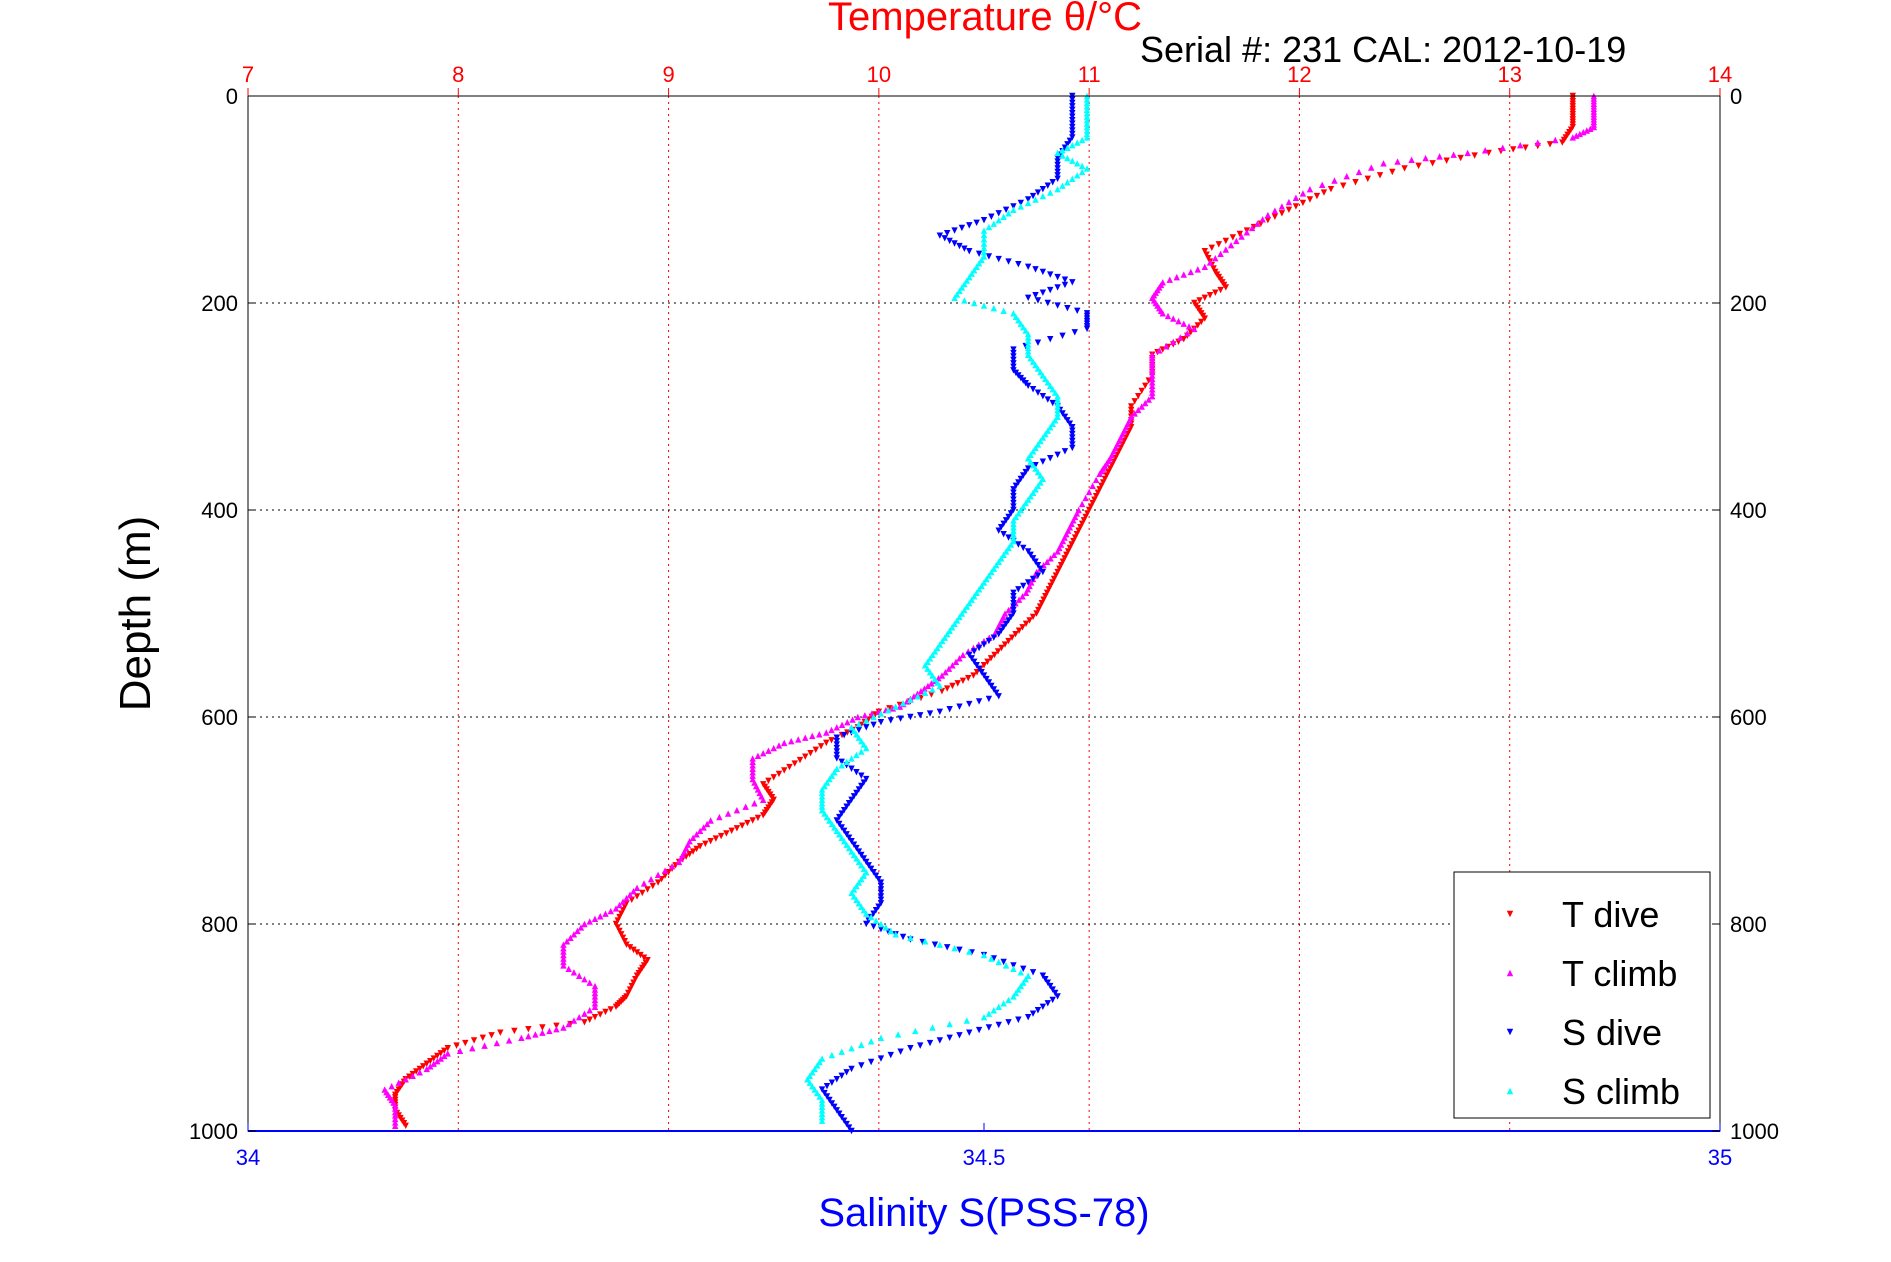 This screenshot has height=1262, width=1891. I want to click on salinity-tick-label: 34.5, so click(984, 1157).